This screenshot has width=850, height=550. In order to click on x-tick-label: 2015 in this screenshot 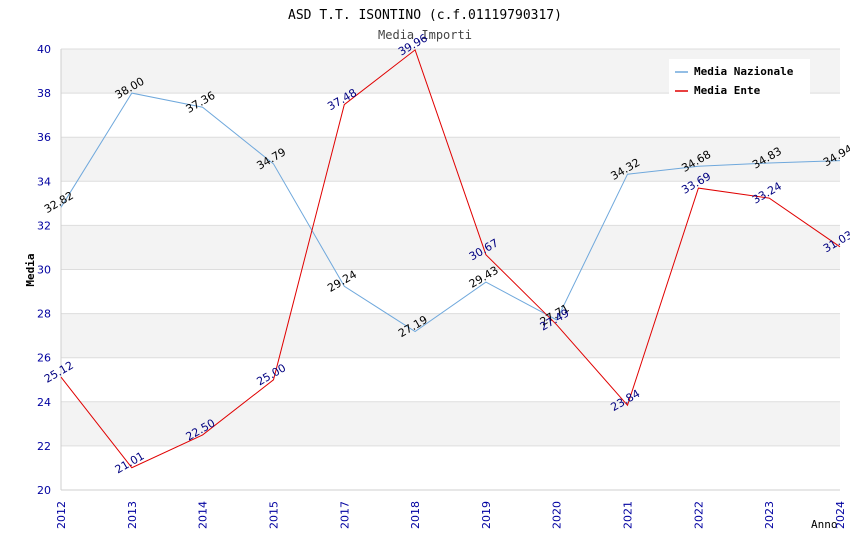, I will do `click(273, 515)`.